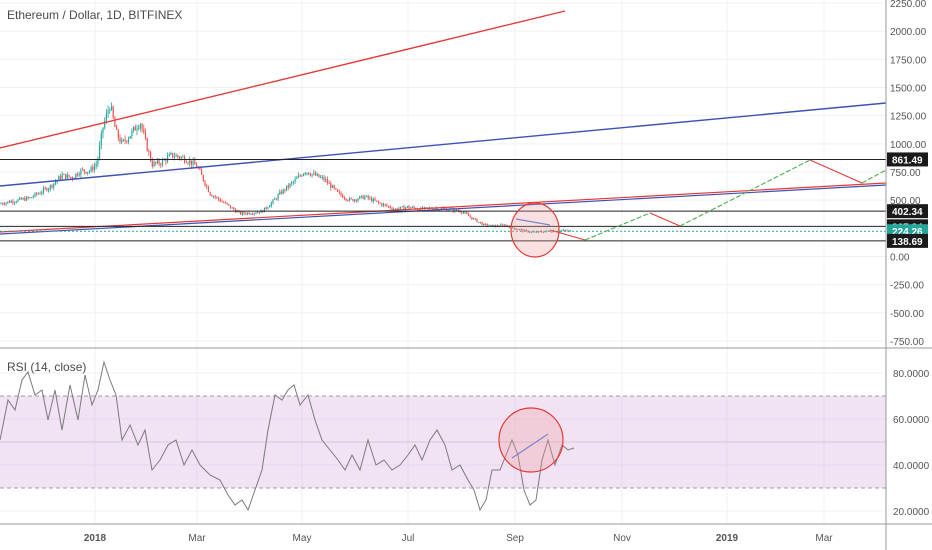 This screenshot has width=932, height=550. What do you see at coordinates (907, 314) in the screenshot?
I see `price-tick-label: -500.00` at bounding box center [907, 314].